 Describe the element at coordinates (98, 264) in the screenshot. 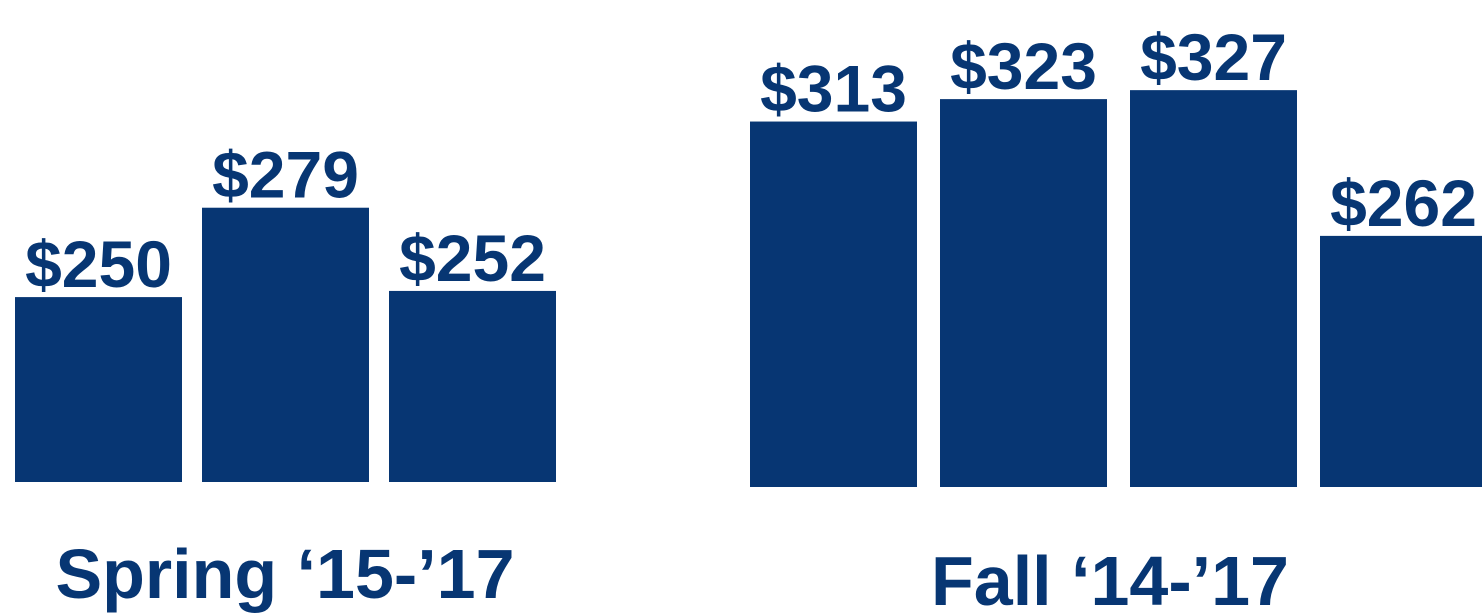

I see `value-label: $250` at that location.